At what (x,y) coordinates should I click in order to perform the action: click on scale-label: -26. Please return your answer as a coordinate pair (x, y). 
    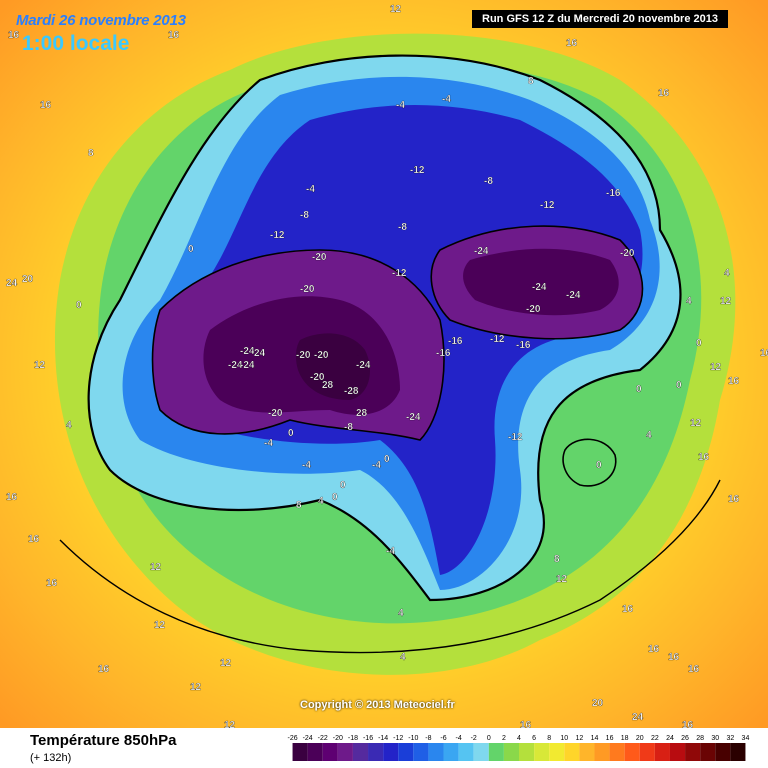
    Looking at the image, I should click on (292, 738).